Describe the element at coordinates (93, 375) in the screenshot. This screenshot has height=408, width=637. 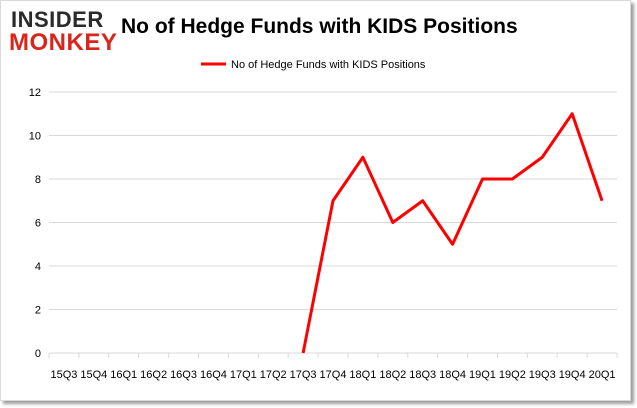
I see `x-tick-label: 15Q4` at that location.